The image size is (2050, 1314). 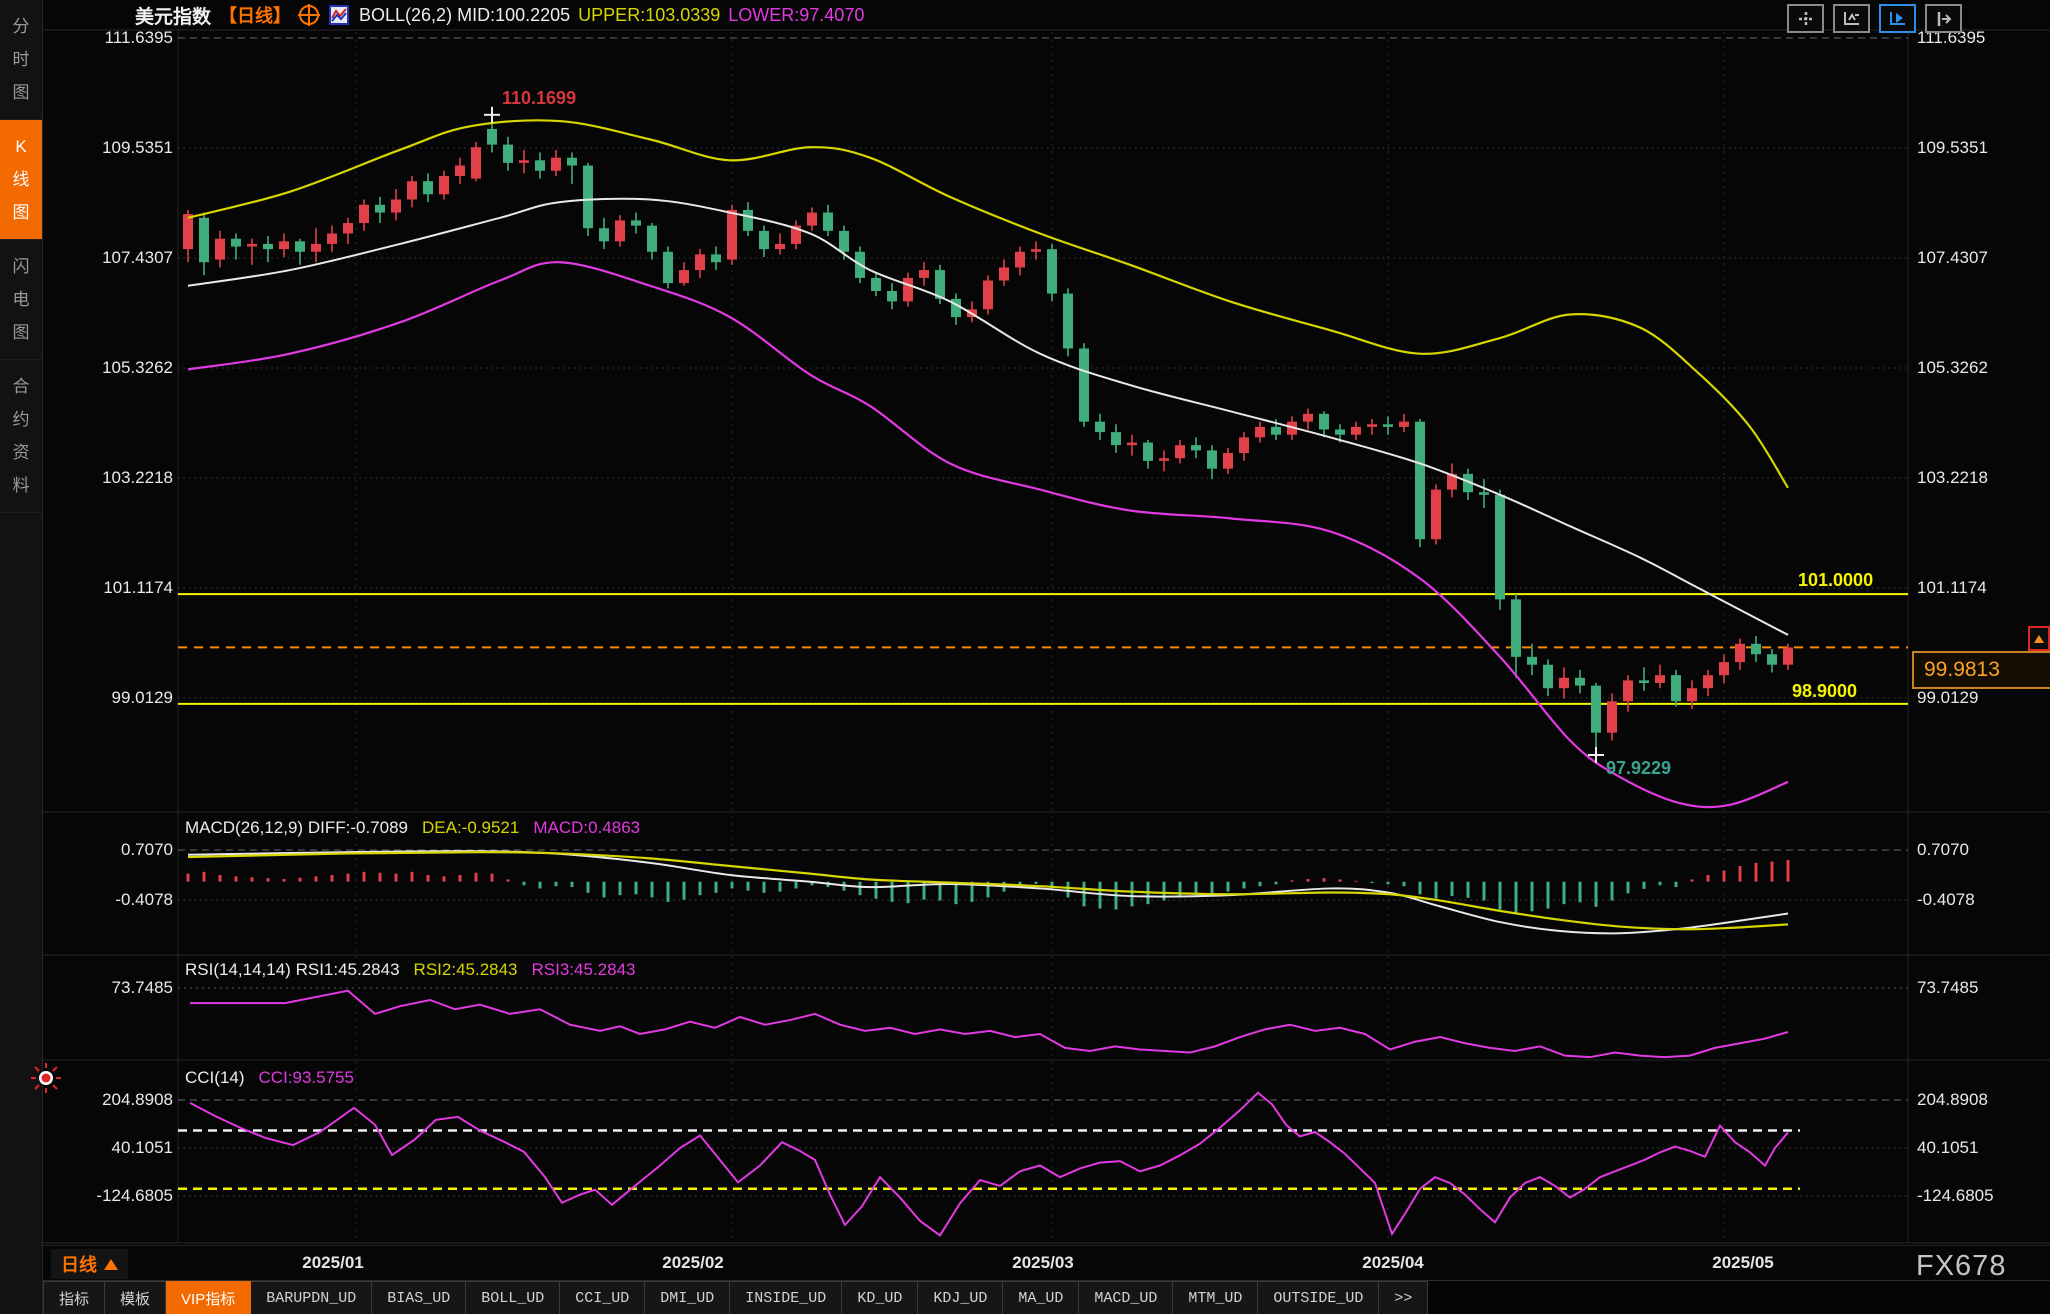 What do you see at coordinates (1851, 18) in the screenshot?
I see `scale-axis-icon` at bounding box center [1851, 18].